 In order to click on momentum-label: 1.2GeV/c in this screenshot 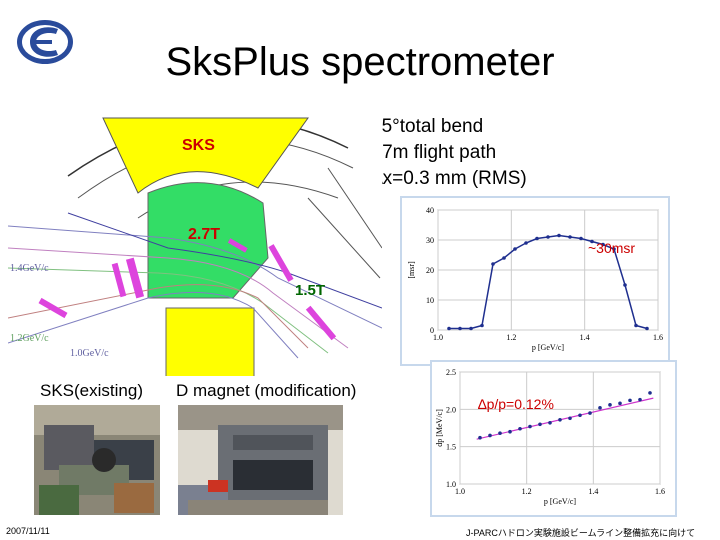, I will do `click(29, 338)`.